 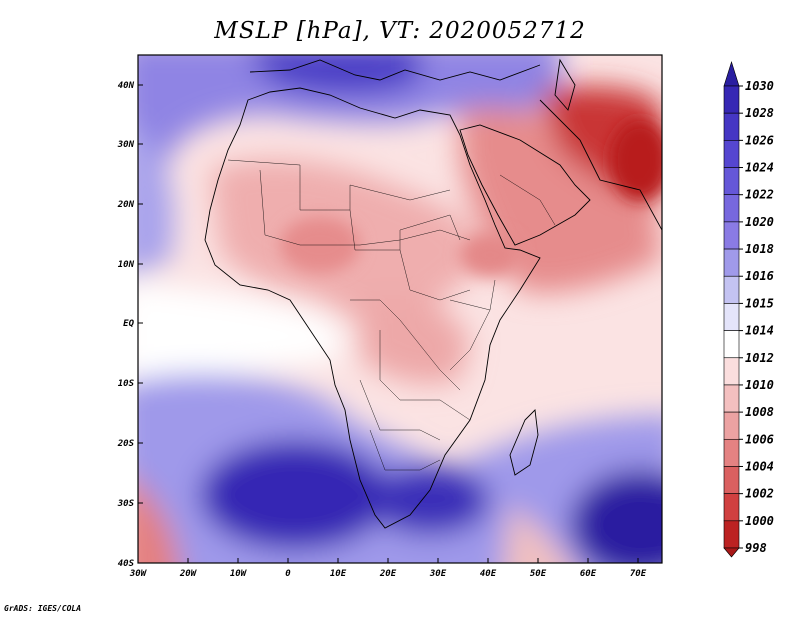 What do you see at coordinates (759, 331) in the screenshot?
I see `colorbar-label: 1014` at bounding box center [759, 331].